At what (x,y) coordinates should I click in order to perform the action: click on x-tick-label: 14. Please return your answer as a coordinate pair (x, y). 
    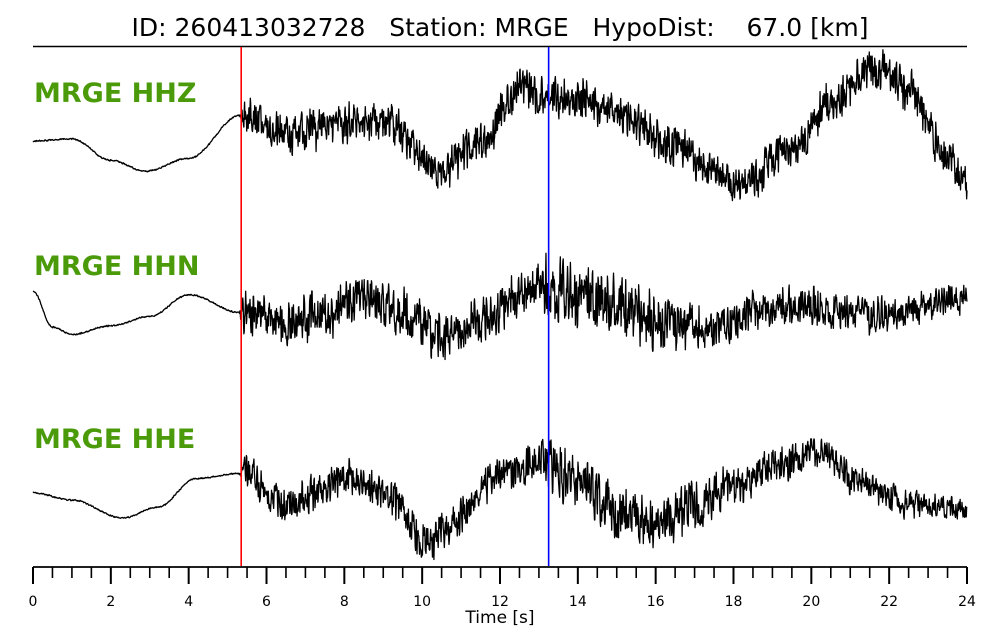
    Looking at the image, I should click on (578, 602).